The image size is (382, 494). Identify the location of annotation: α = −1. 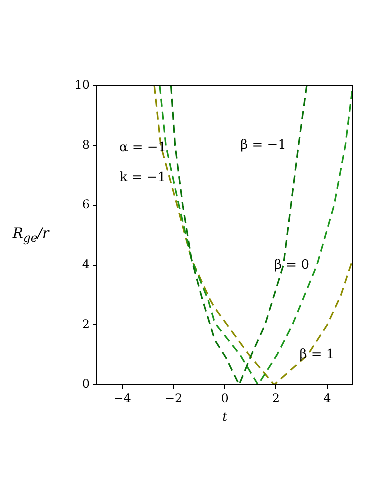
(143, 148).